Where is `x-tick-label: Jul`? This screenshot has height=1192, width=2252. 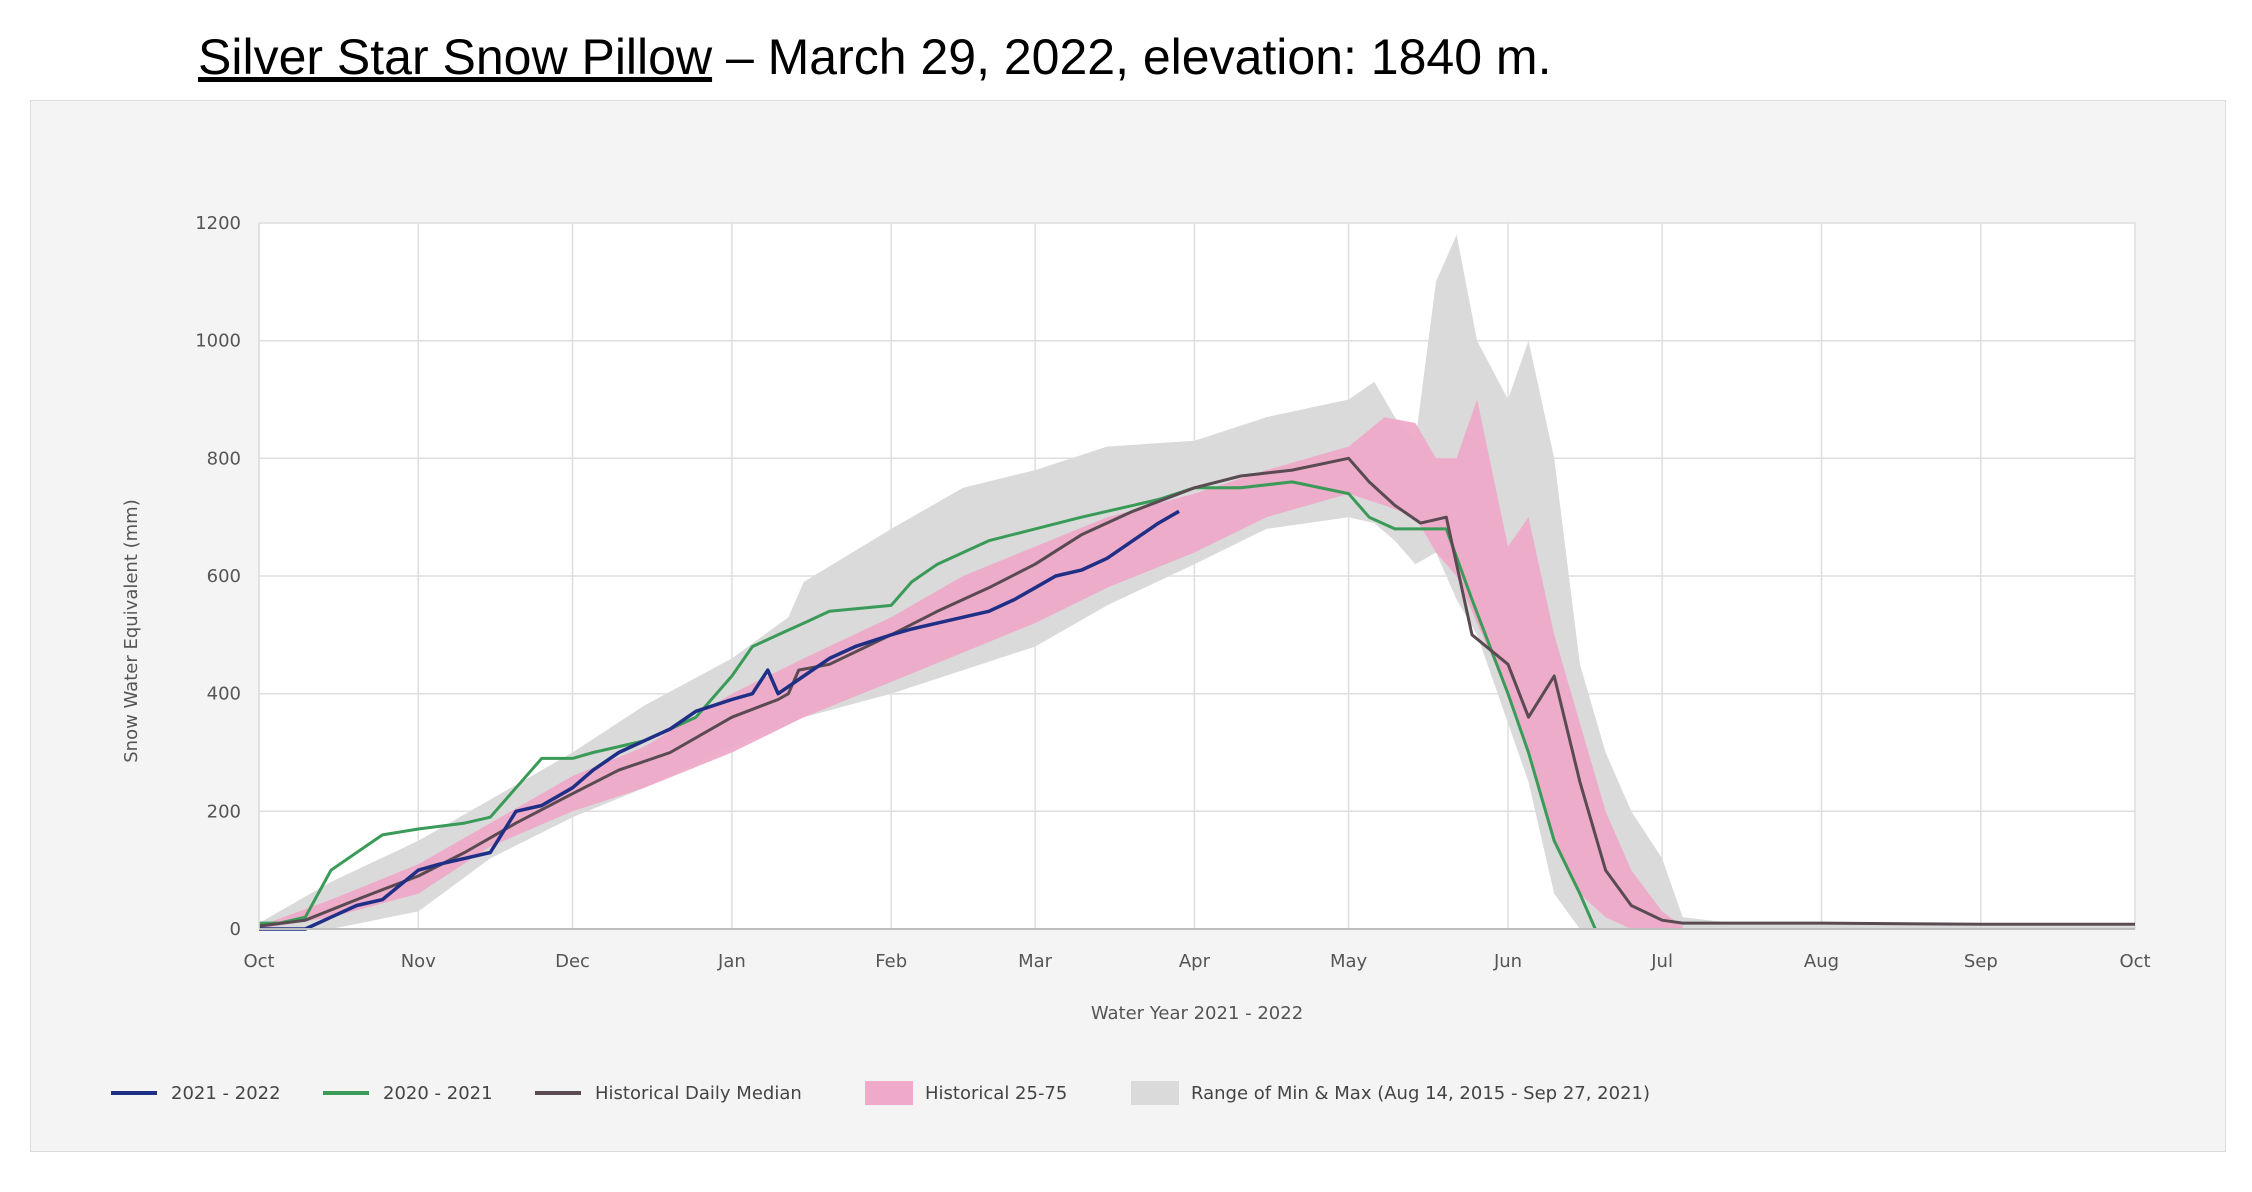 x-tick-label: Jul is located at coordinates (1661, 961).